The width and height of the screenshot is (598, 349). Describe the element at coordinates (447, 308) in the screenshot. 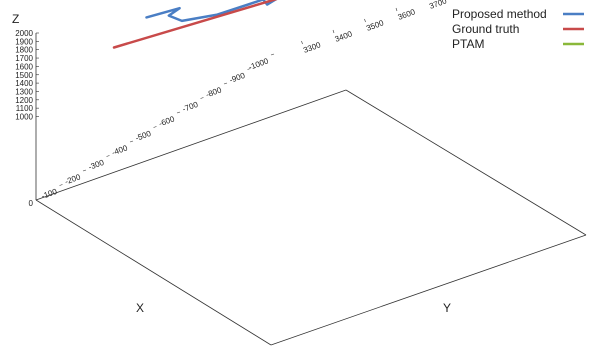

I see `y-axis-label: Y` at that location.